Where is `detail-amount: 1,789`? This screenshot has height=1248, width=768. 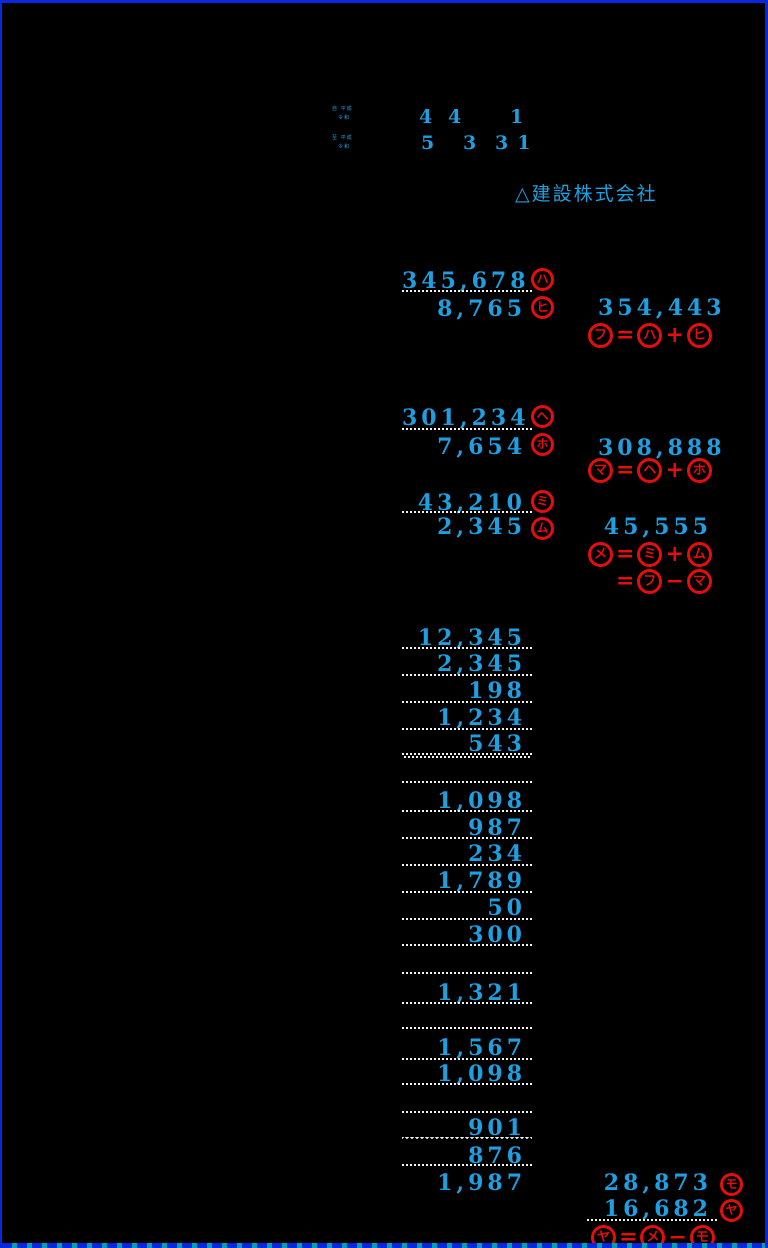
detail-amount: 1,789 is located at coordinates (481, 881).